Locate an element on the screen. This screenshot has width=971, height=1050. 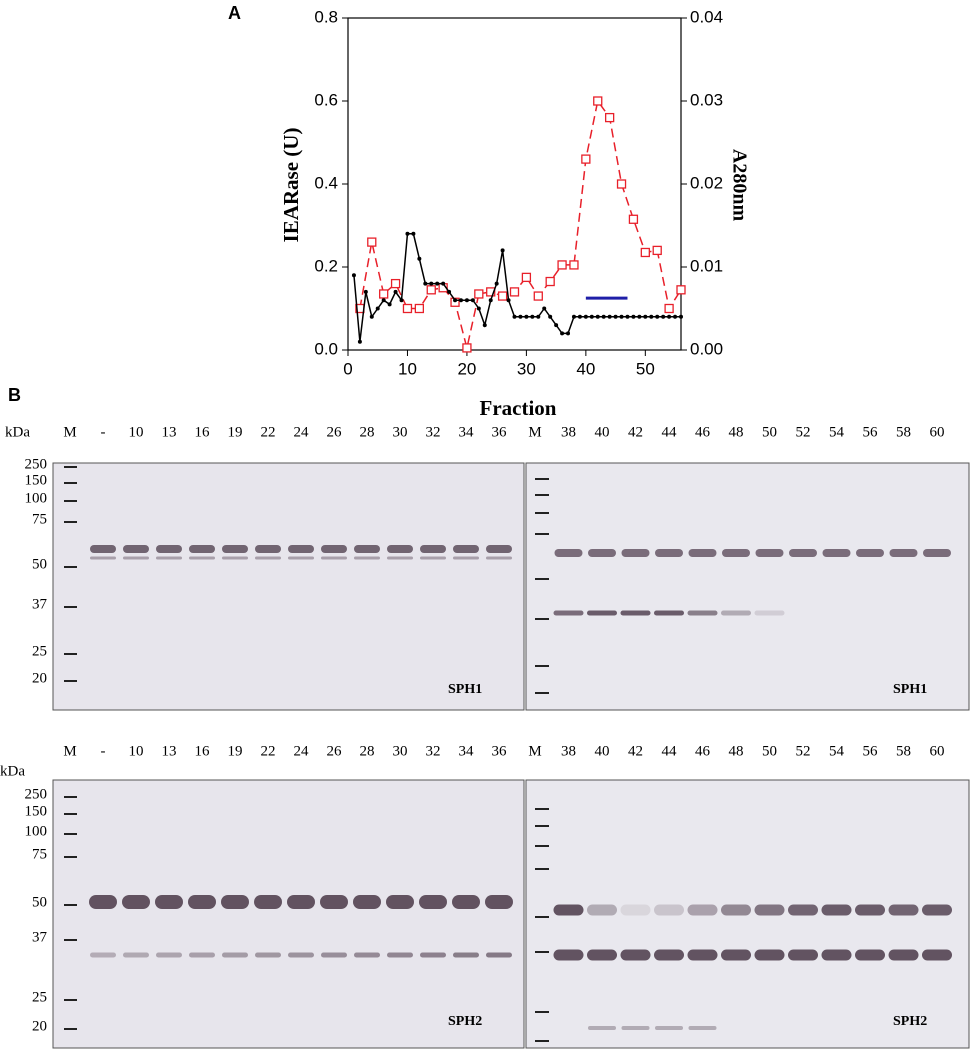
x-tick-label: 40 is located at coordinates (585, 368).